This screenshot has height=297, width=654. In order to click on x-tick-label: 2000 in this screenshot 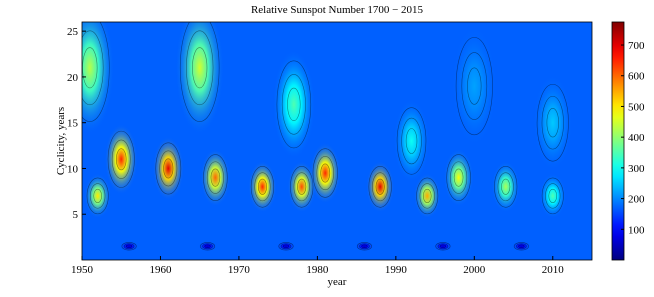, I will do `click(474, 270)`.